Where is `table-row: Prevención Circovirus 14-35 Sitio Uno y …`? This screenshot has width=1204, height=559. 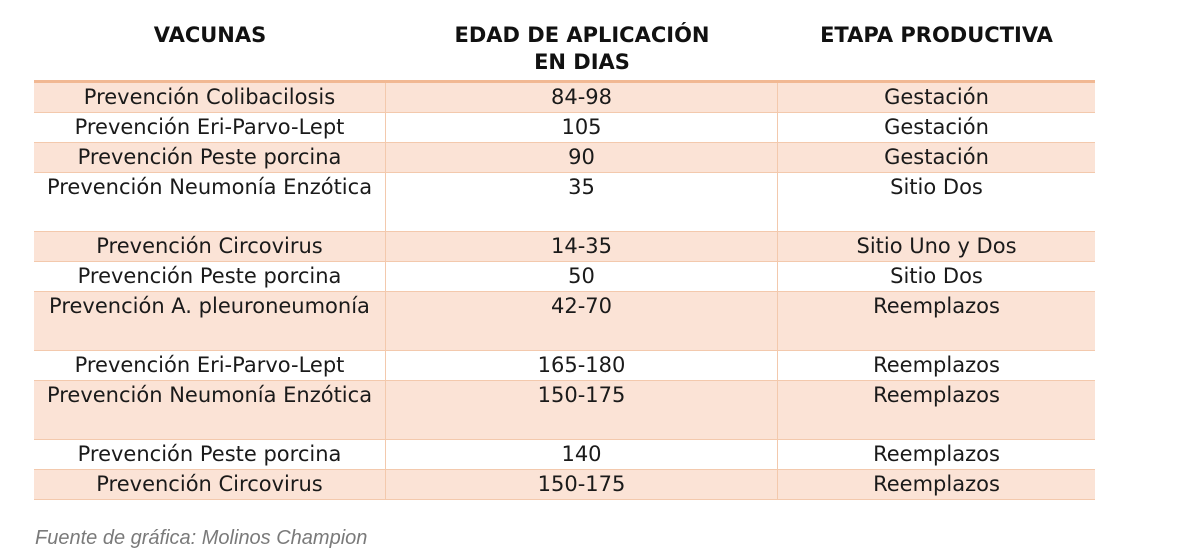
table-row: Prevención Circovirus 14-35 Sitio Uno y … is located at coordinates (564, 247).